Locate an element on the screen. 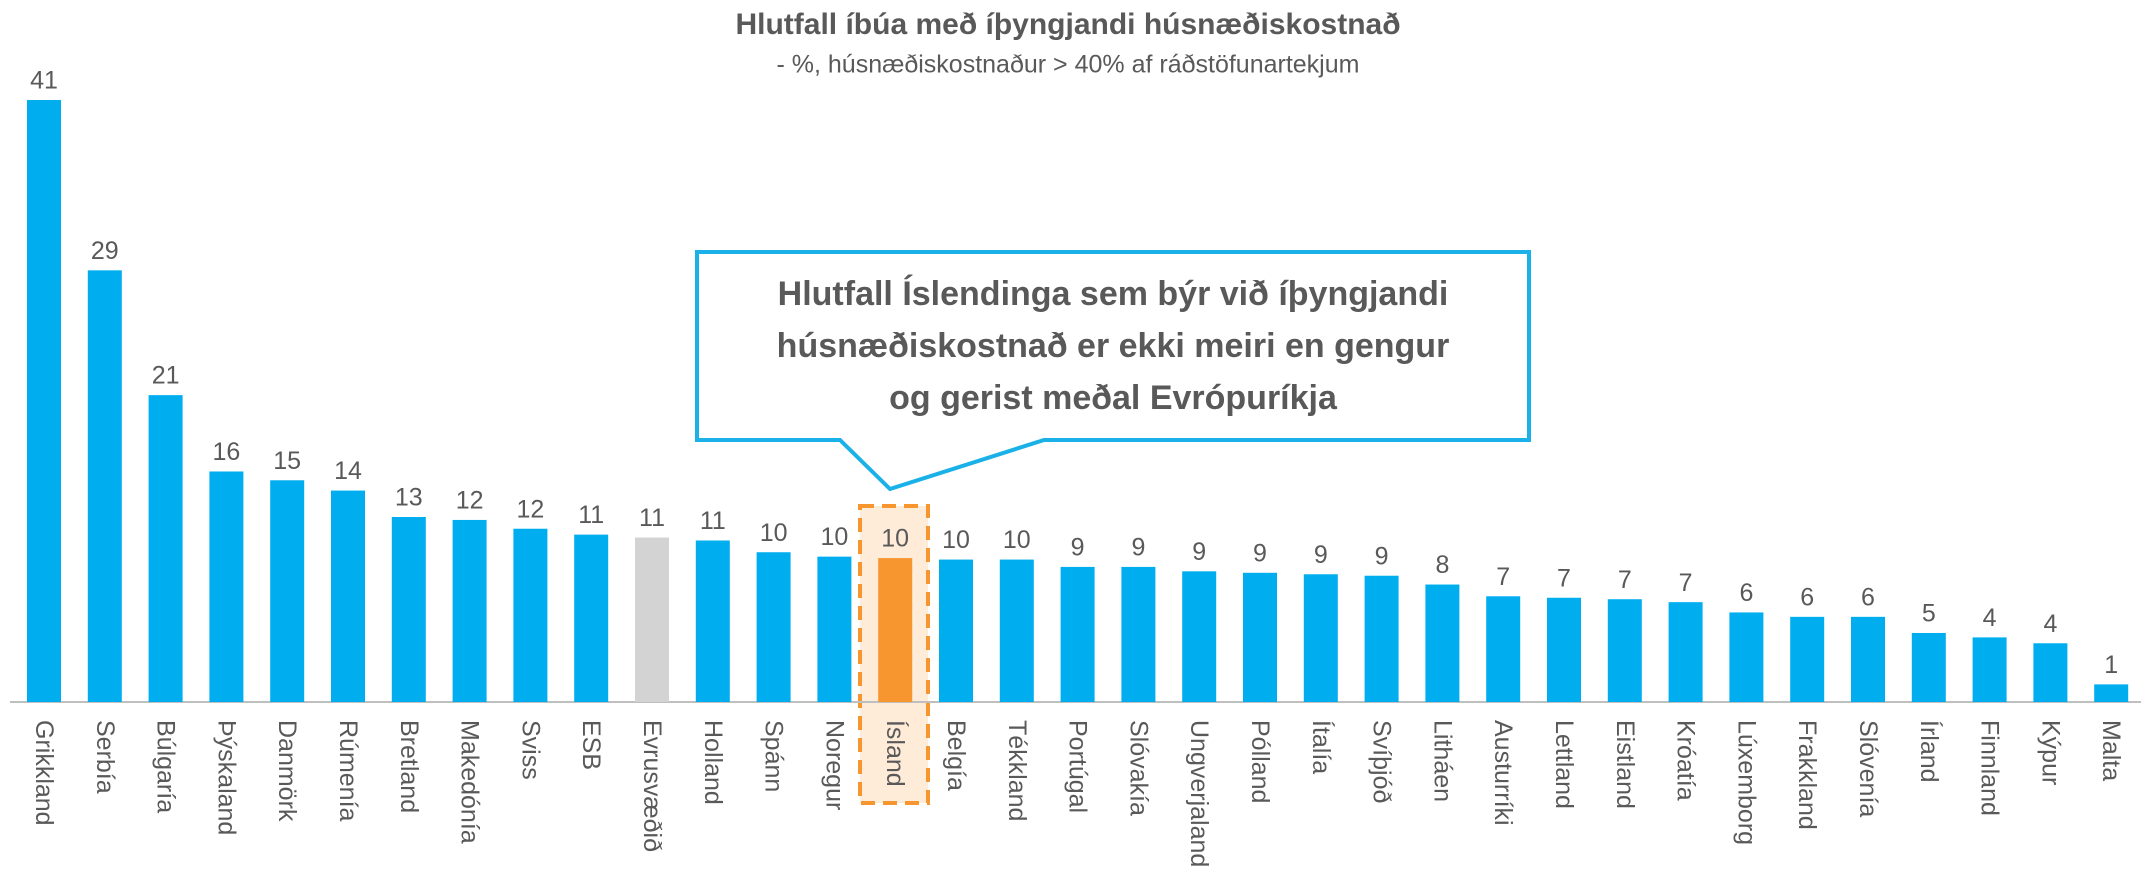  x-tick-label: Spánn is located at coordinates (774, 756).